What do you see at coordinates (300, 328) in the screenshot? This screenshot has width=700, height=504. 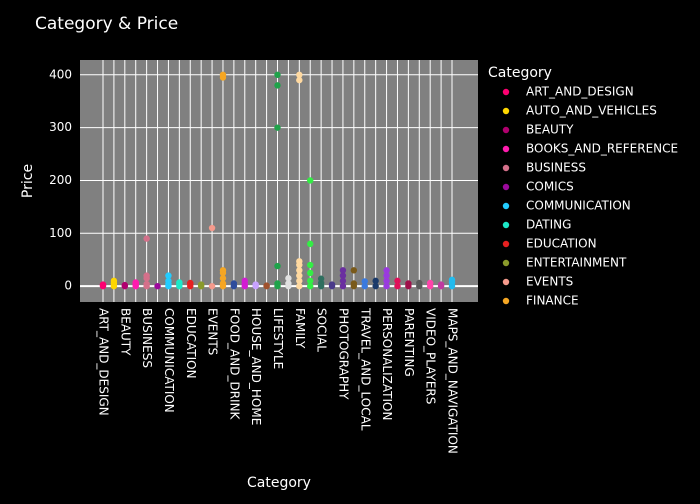 I see `x-tick-label: FAMILY` at bounding box center [300, 328].